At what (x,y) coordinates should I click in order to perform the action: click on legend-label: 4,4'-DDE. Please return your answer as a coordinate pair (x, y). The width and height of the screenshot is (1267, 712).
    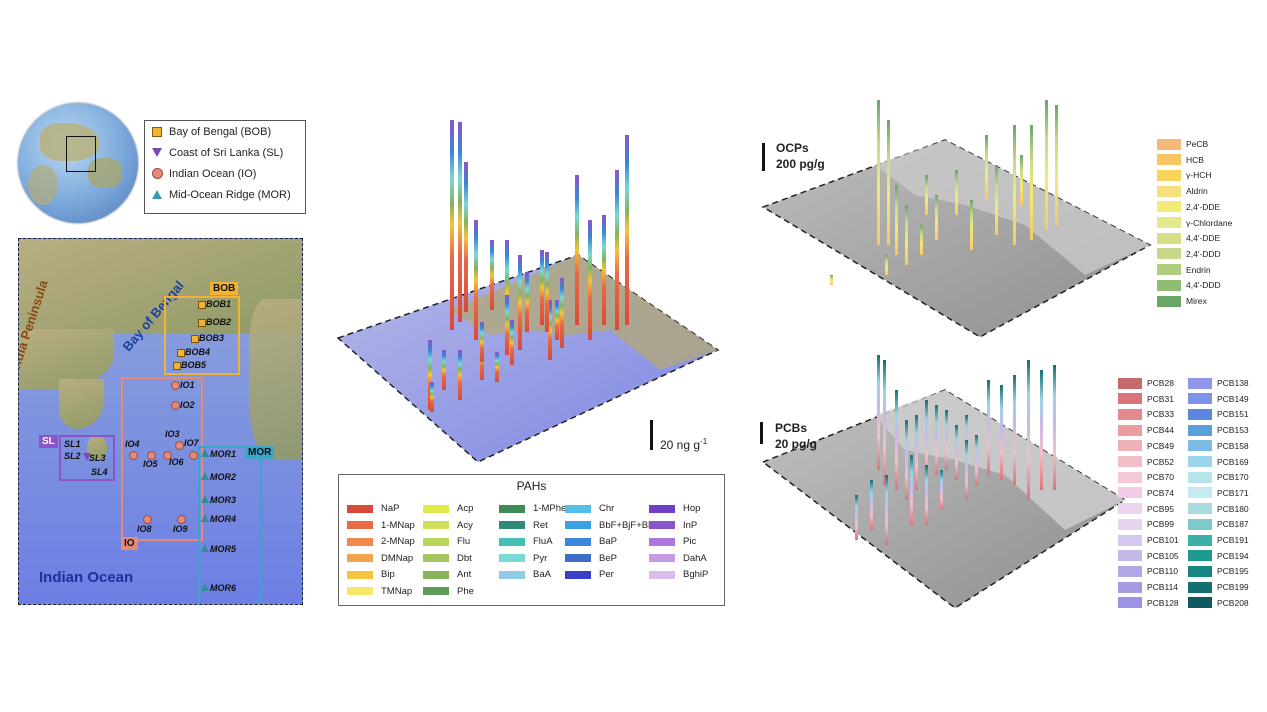
    Looking at the image, I should click on (1203, 238).